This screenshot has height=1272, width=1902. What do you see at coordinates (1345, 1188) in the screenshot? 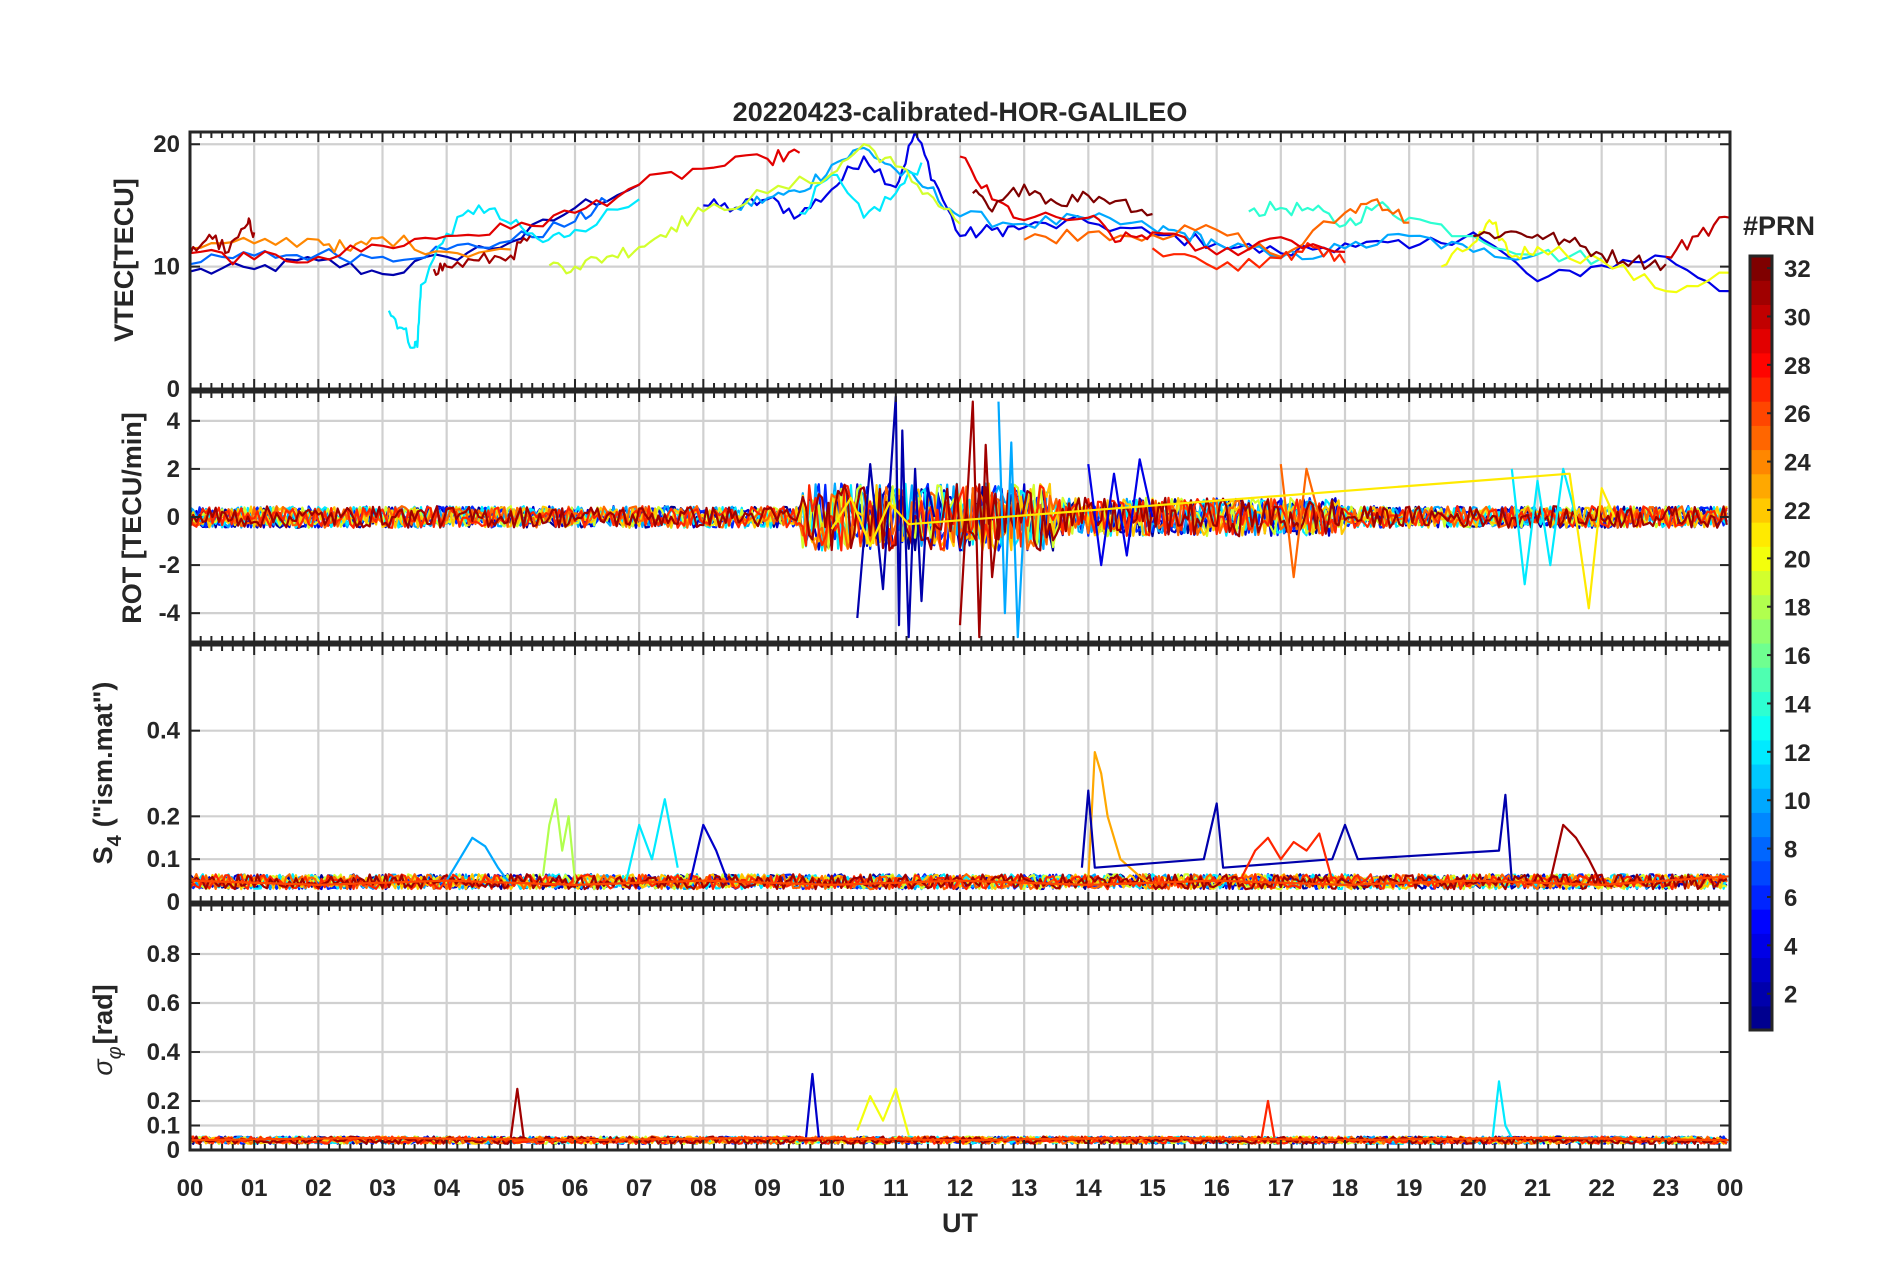
I see `x-tick-label: 18` at bounding box center [1345, 1188].